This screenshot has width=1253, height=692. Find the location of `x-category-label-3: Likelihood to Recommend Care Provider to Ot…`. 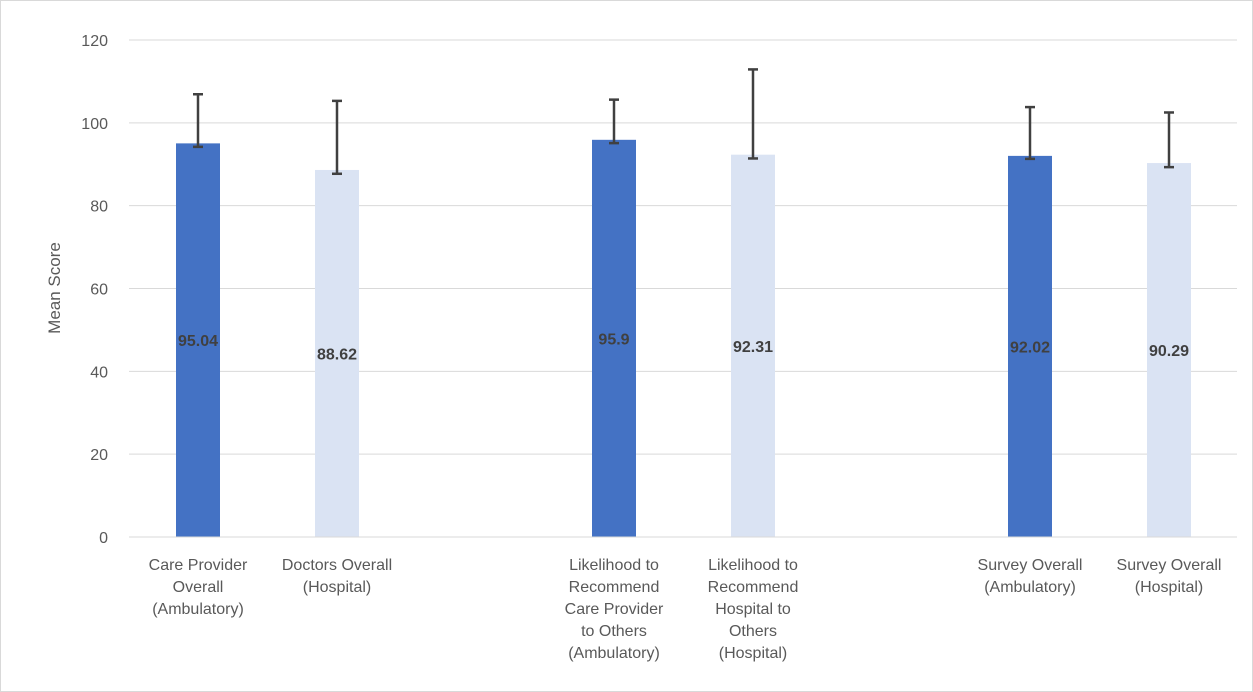

x-category-label-3: Likelihood to Recommend Care Provider to Ot… is located at coordinates (614, 609).